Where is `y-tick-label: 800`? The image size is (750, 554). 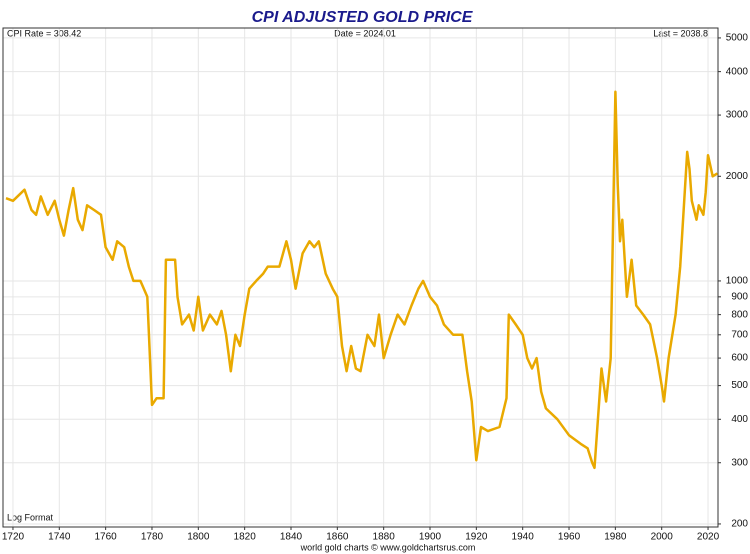 y-tick-label: 800 is located at coordinates (739, 314).